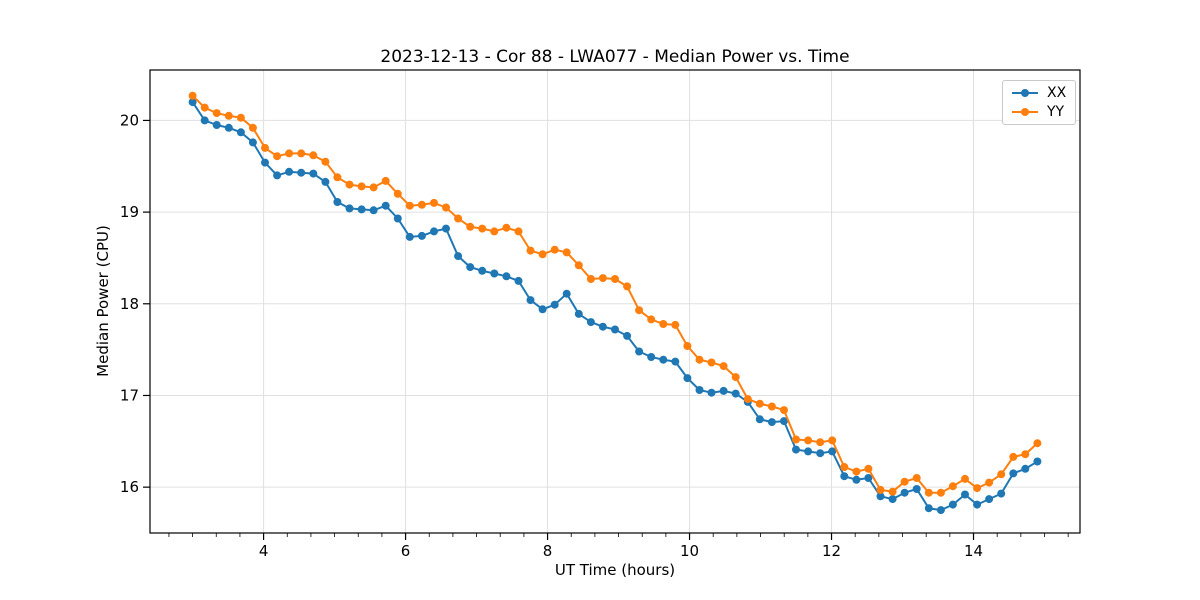 The height and width of the screenshot is (600, 1200). I want to click on x-tick-label: 10, so click(689, 551).